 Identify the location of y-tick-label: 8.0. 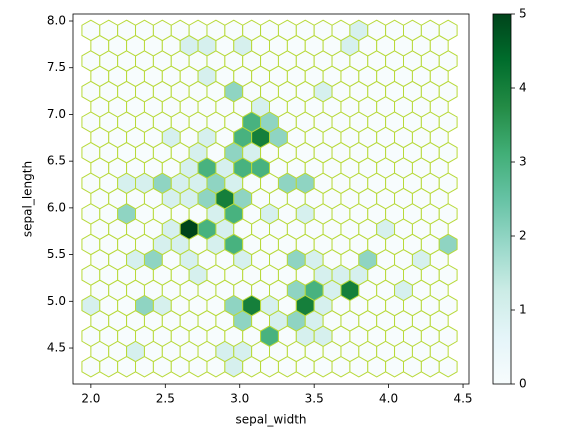
(56, 21).